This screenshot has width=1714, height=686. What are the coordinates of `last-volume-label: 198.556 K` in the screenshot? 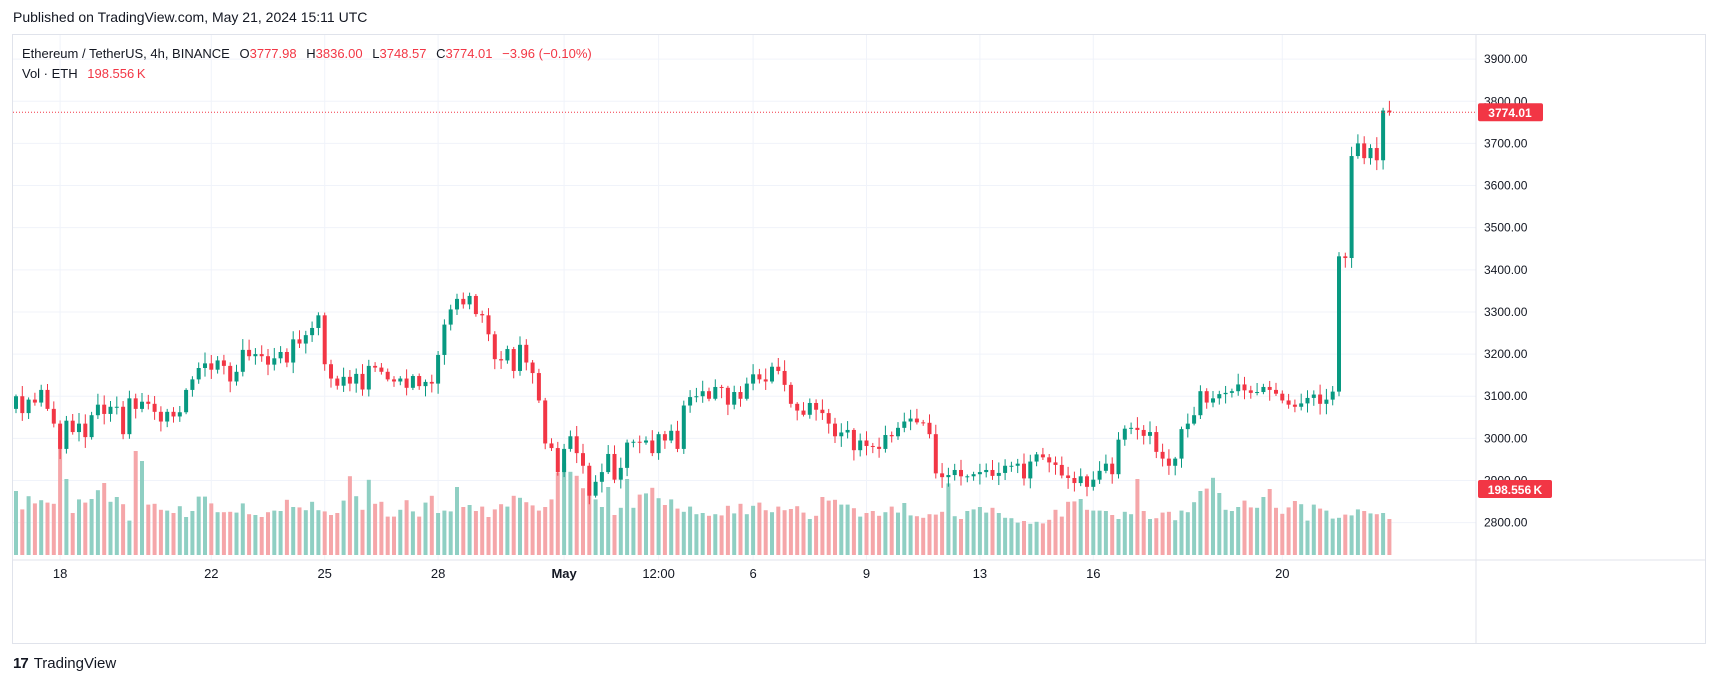 It's located at (1515, 490).